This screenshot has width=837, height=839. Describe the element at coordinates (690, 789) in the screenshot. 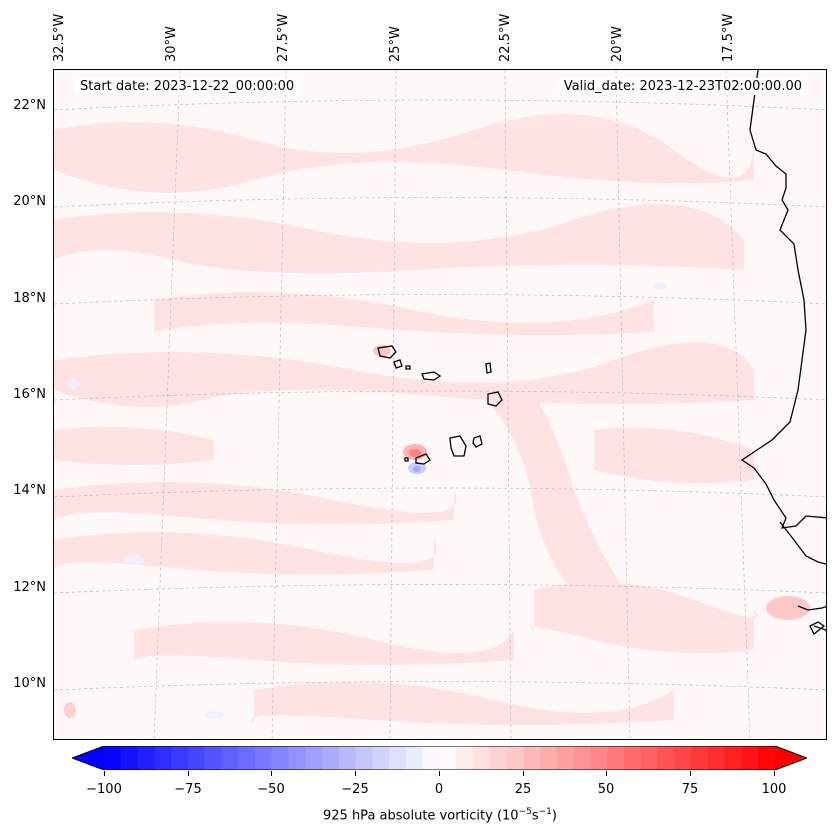

I see `colorbar-tick-label: 75` at that location.